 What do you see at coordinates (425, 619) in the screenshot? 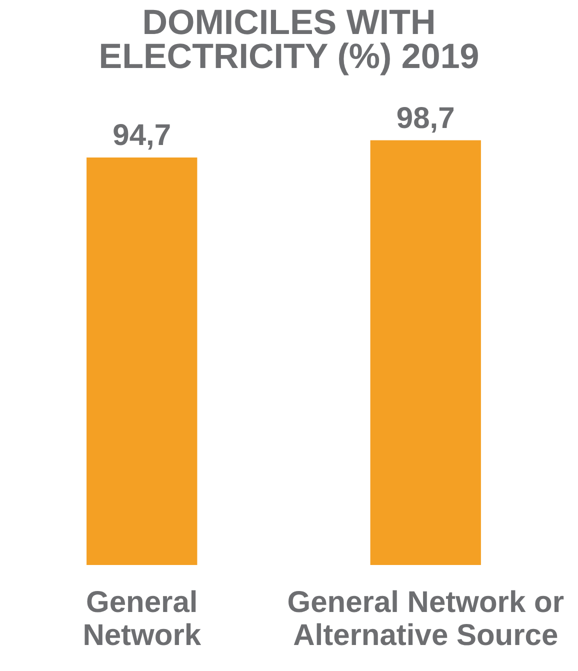
I see `x-tick-label: General Network or Alternative Source` at bounding box center [425, 619].